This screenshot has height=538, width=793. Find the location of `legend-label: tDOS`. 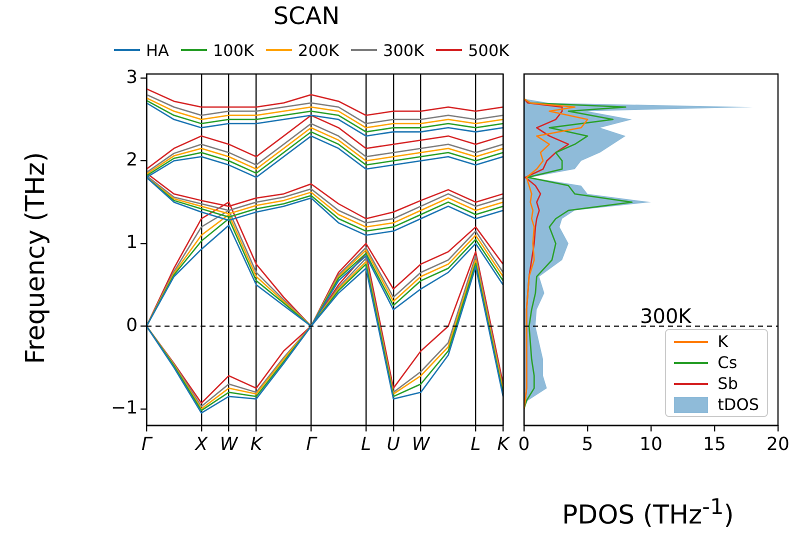

legend-label: tDOS is located at coordinates (738, 404).